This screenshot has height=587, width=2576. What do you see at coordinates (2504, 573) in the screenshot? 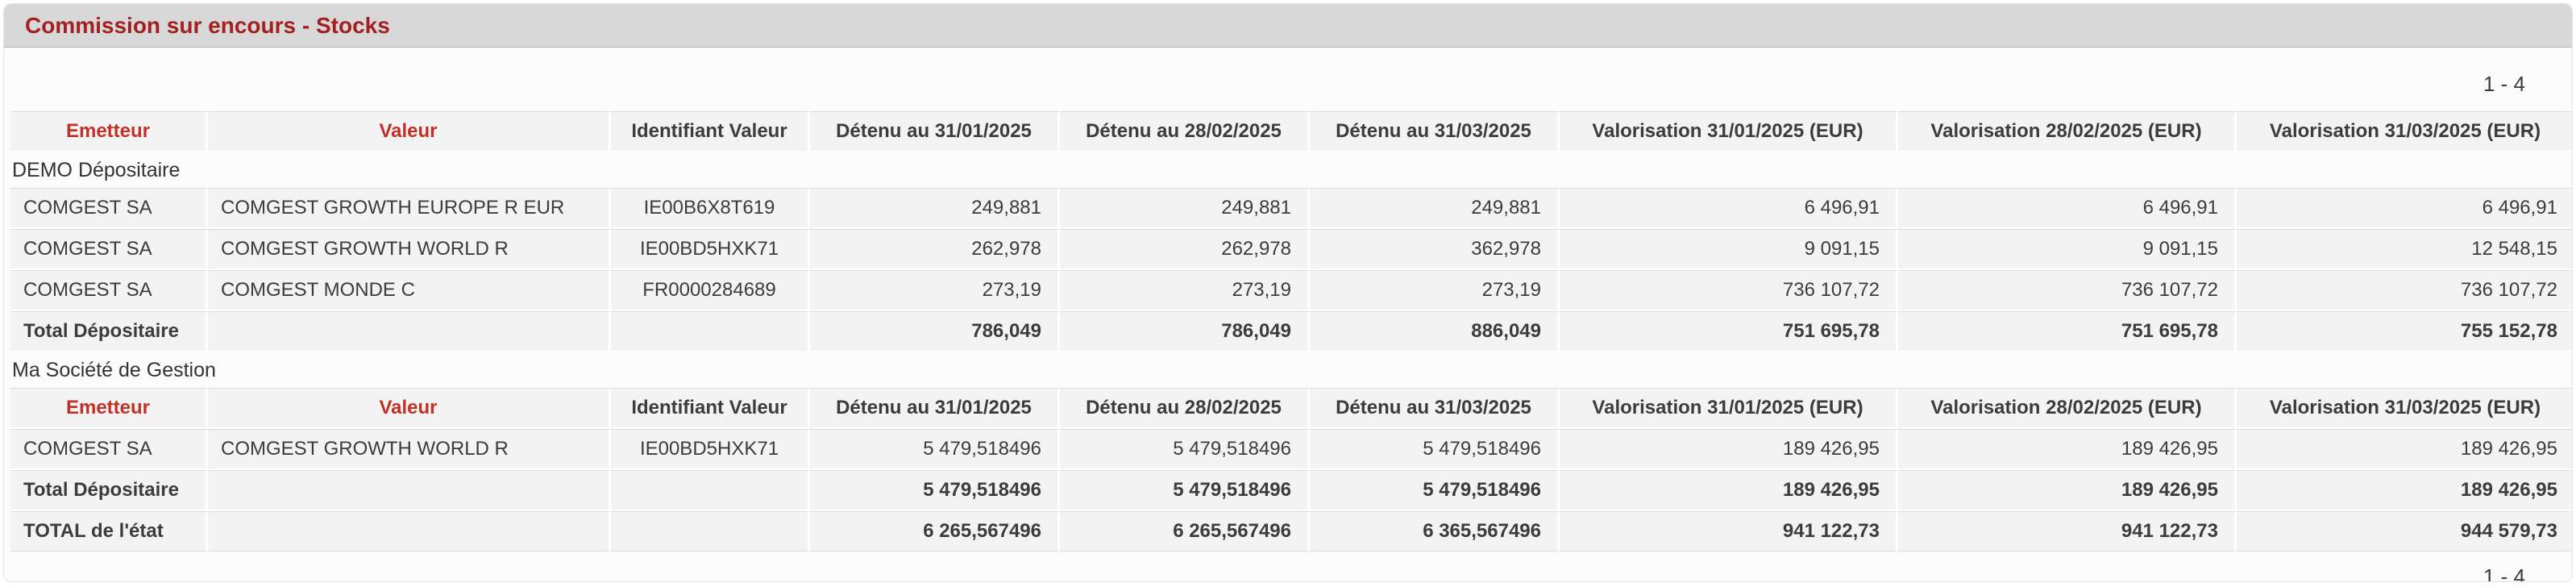
I see `pagination-bottom: 1 - 4` at bounding box center [2504, 573].